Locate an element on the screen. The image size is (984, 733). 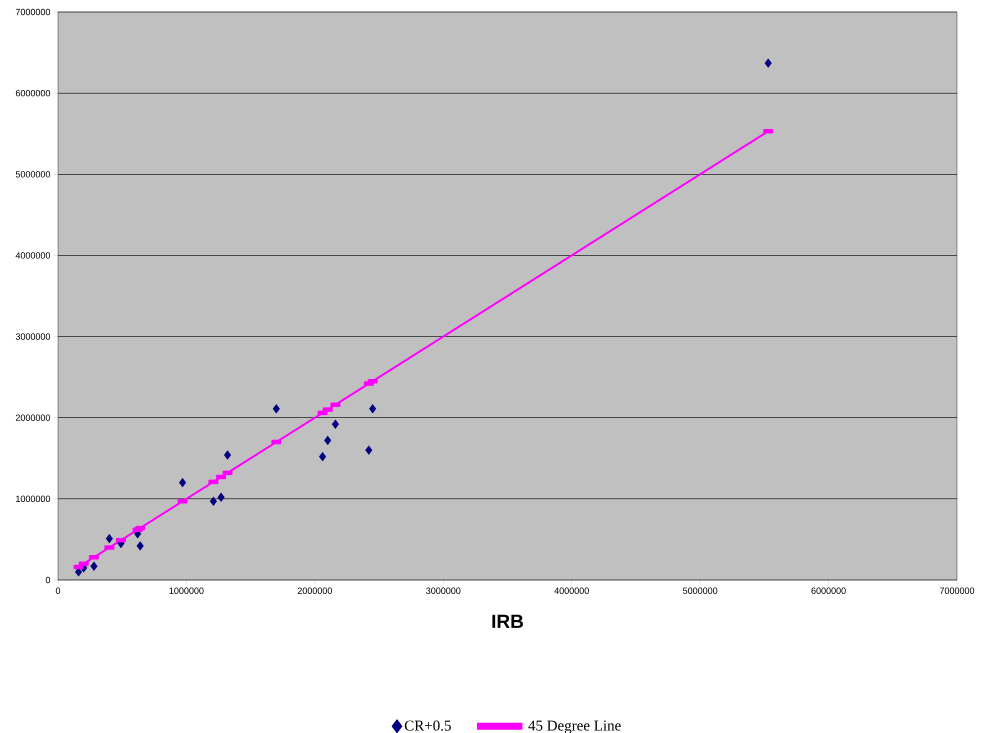
y-tick-label: 7000000 is located at coordinates (33, 12).